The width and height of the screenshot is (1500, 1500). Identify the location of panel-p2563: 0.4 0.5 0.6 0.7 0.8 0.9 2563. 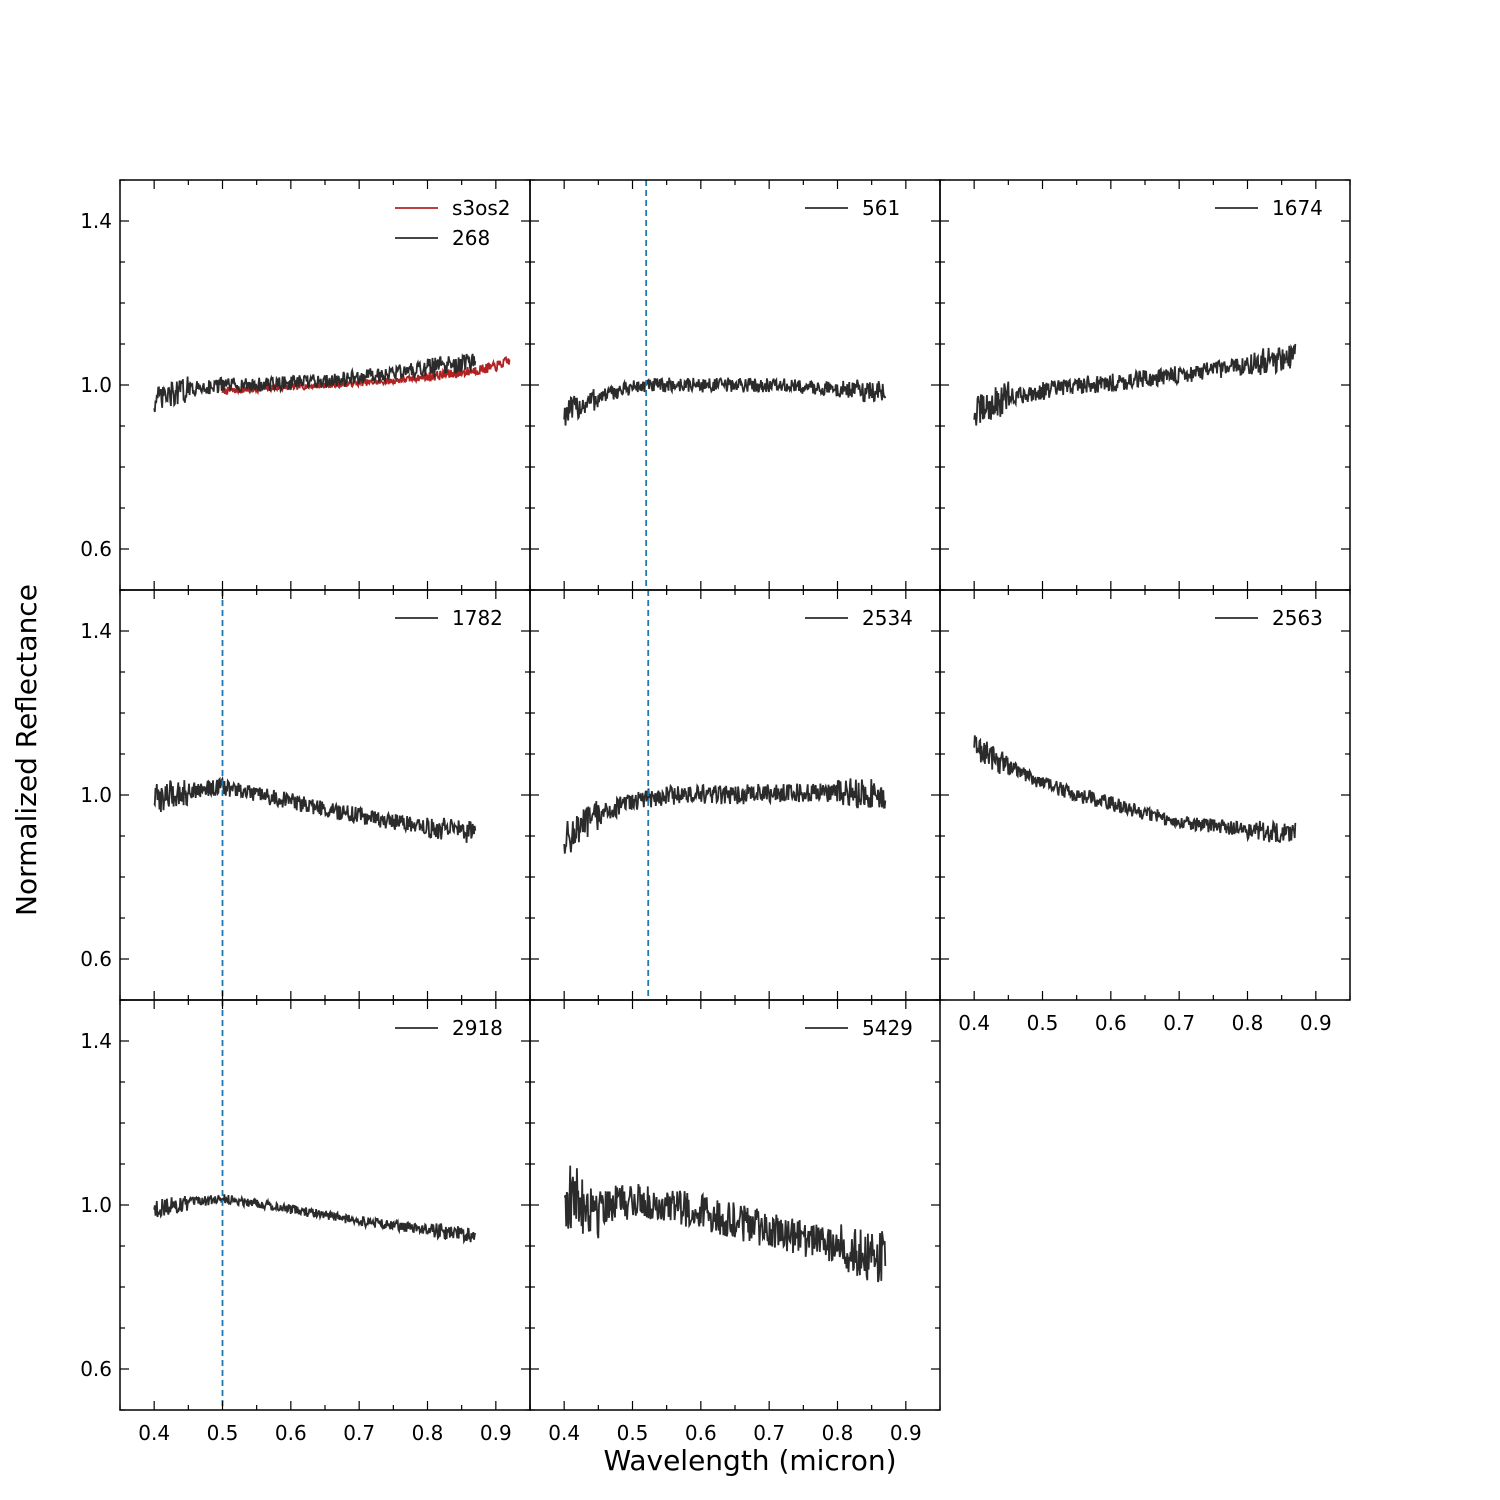
(1145, 812).